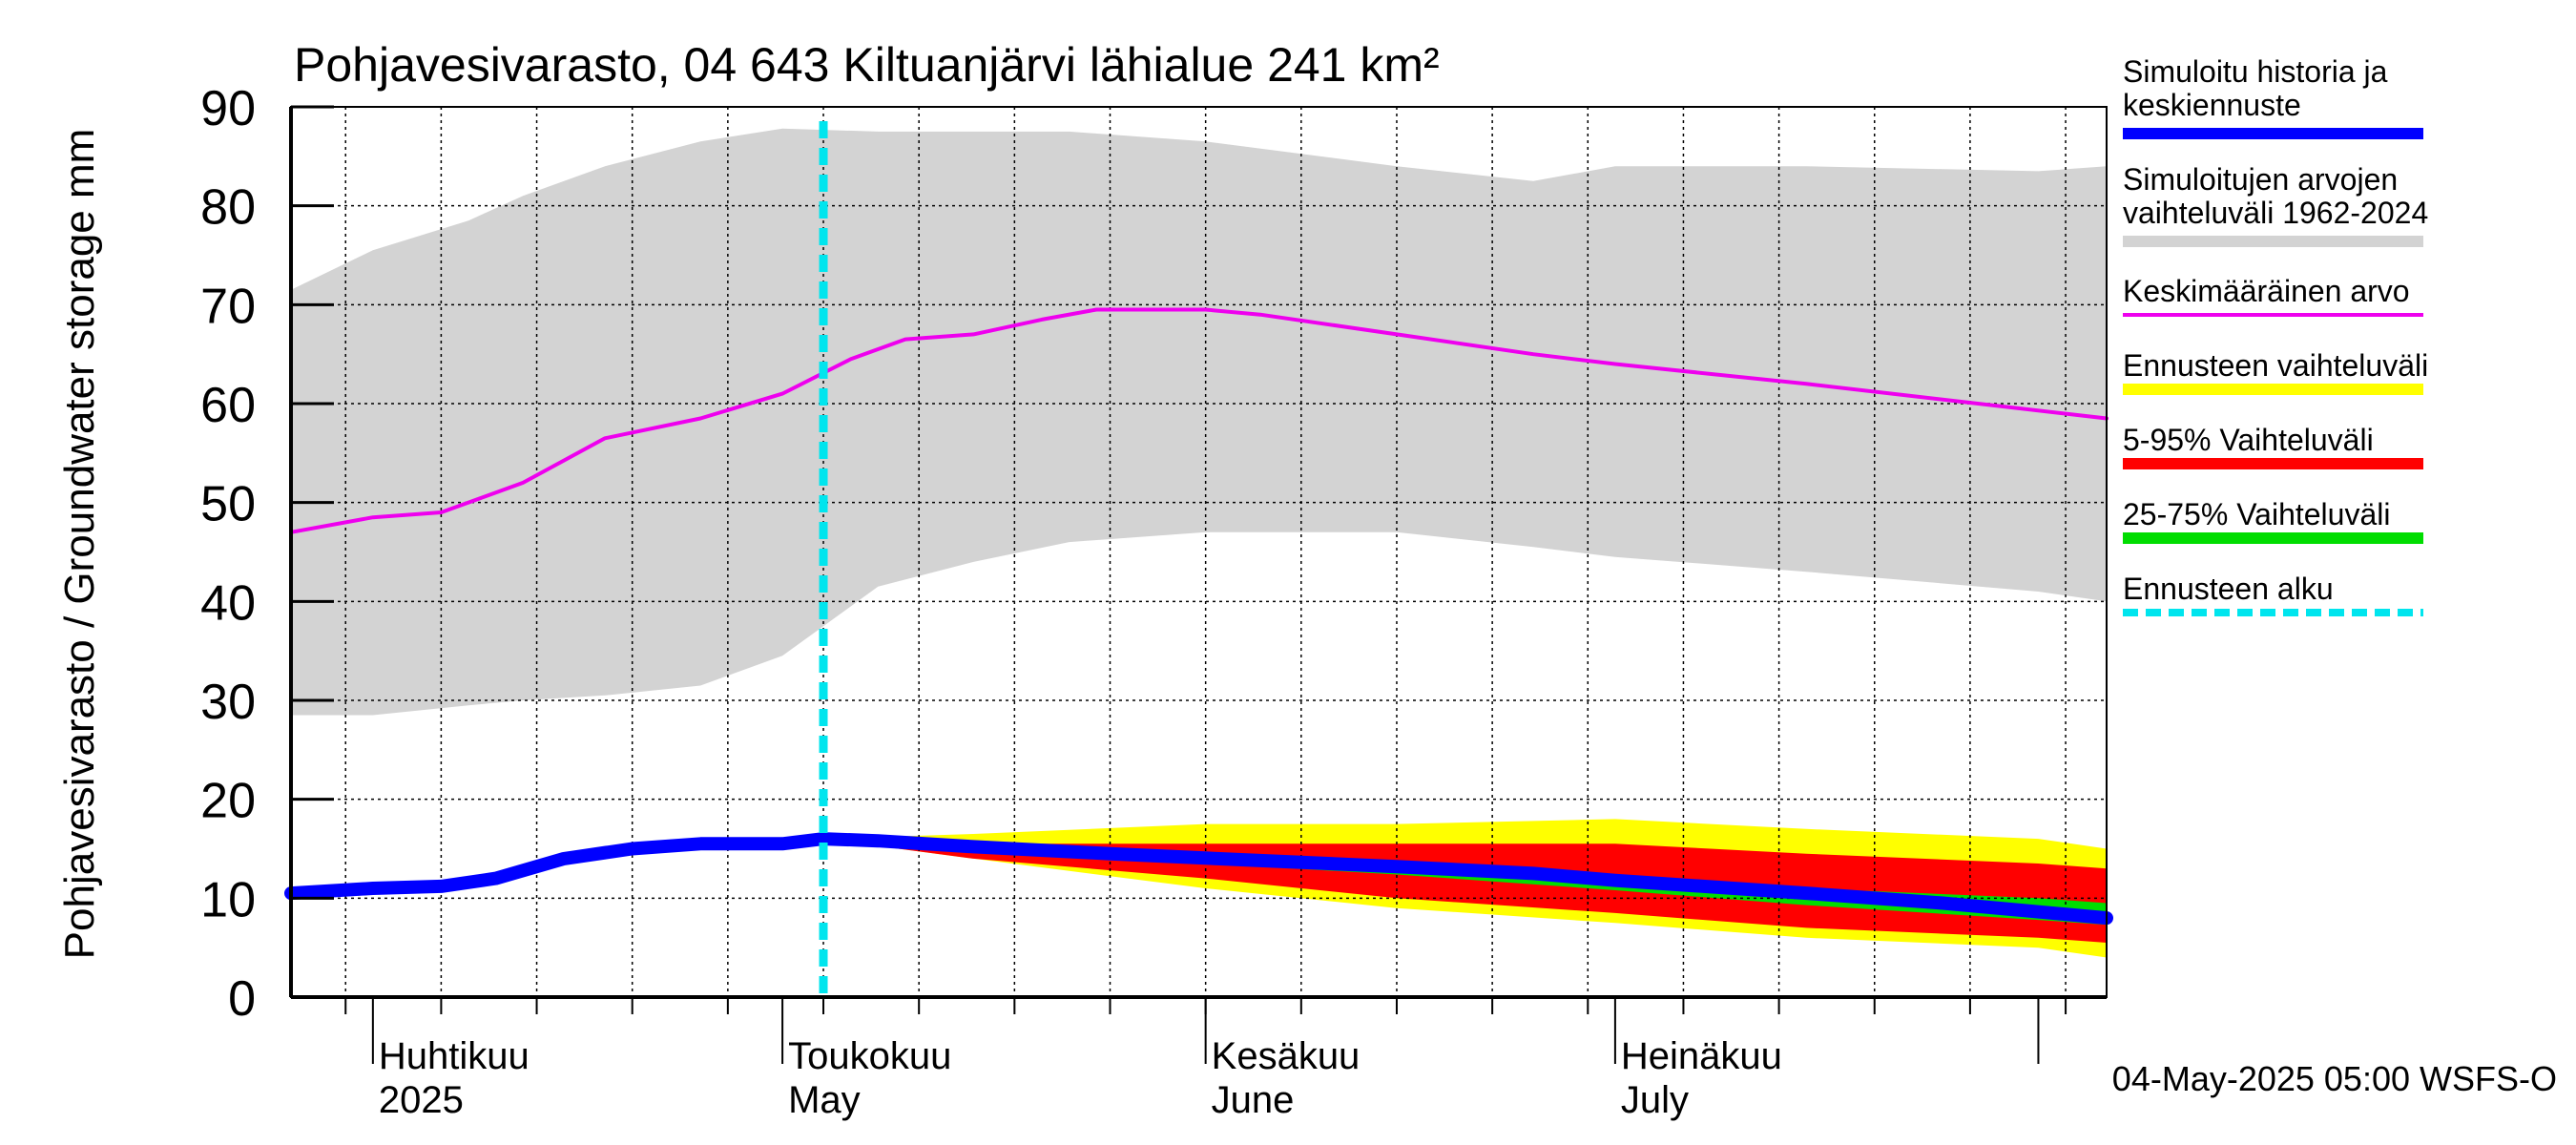 This screenshot has height=1145, width=2576. What do you see at coordinates (228, 801) in the screenshot?
I see `y-tick-label: 20` at bounding box center [228, 801].